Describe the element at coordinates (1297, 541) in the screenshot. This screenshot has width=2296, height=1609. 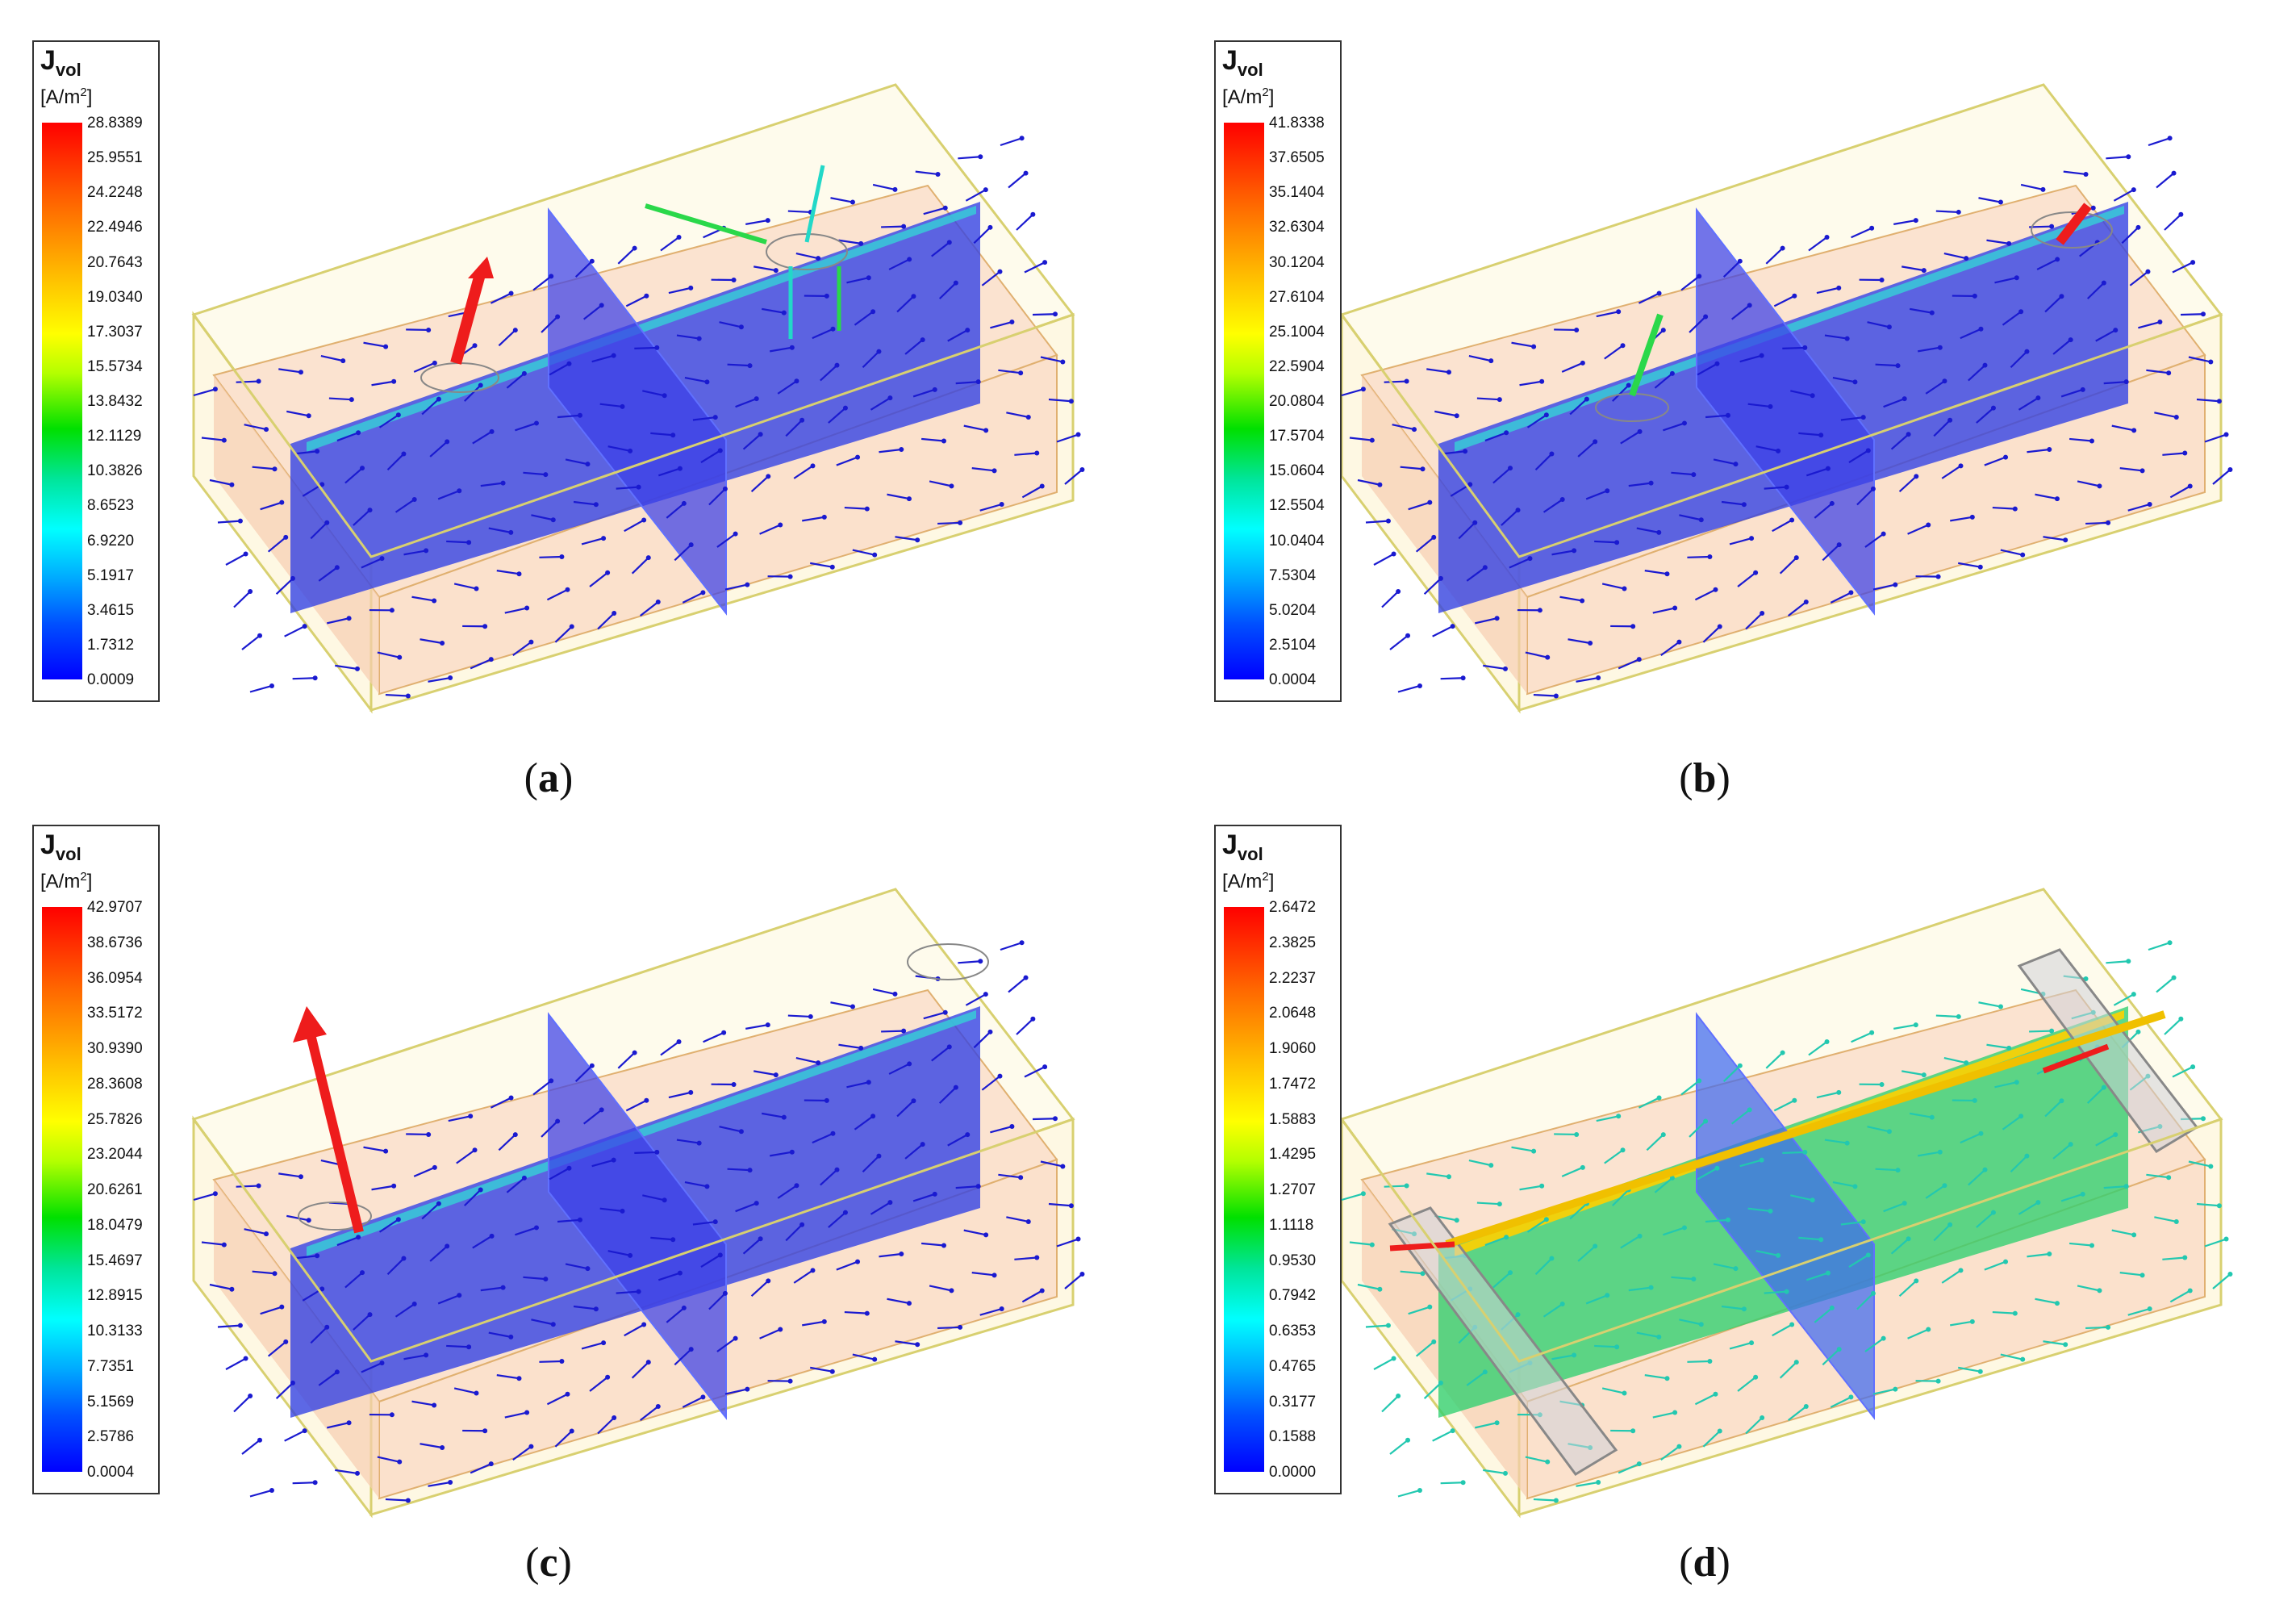
I see `legend-tick-label: 10.0404` at that location.